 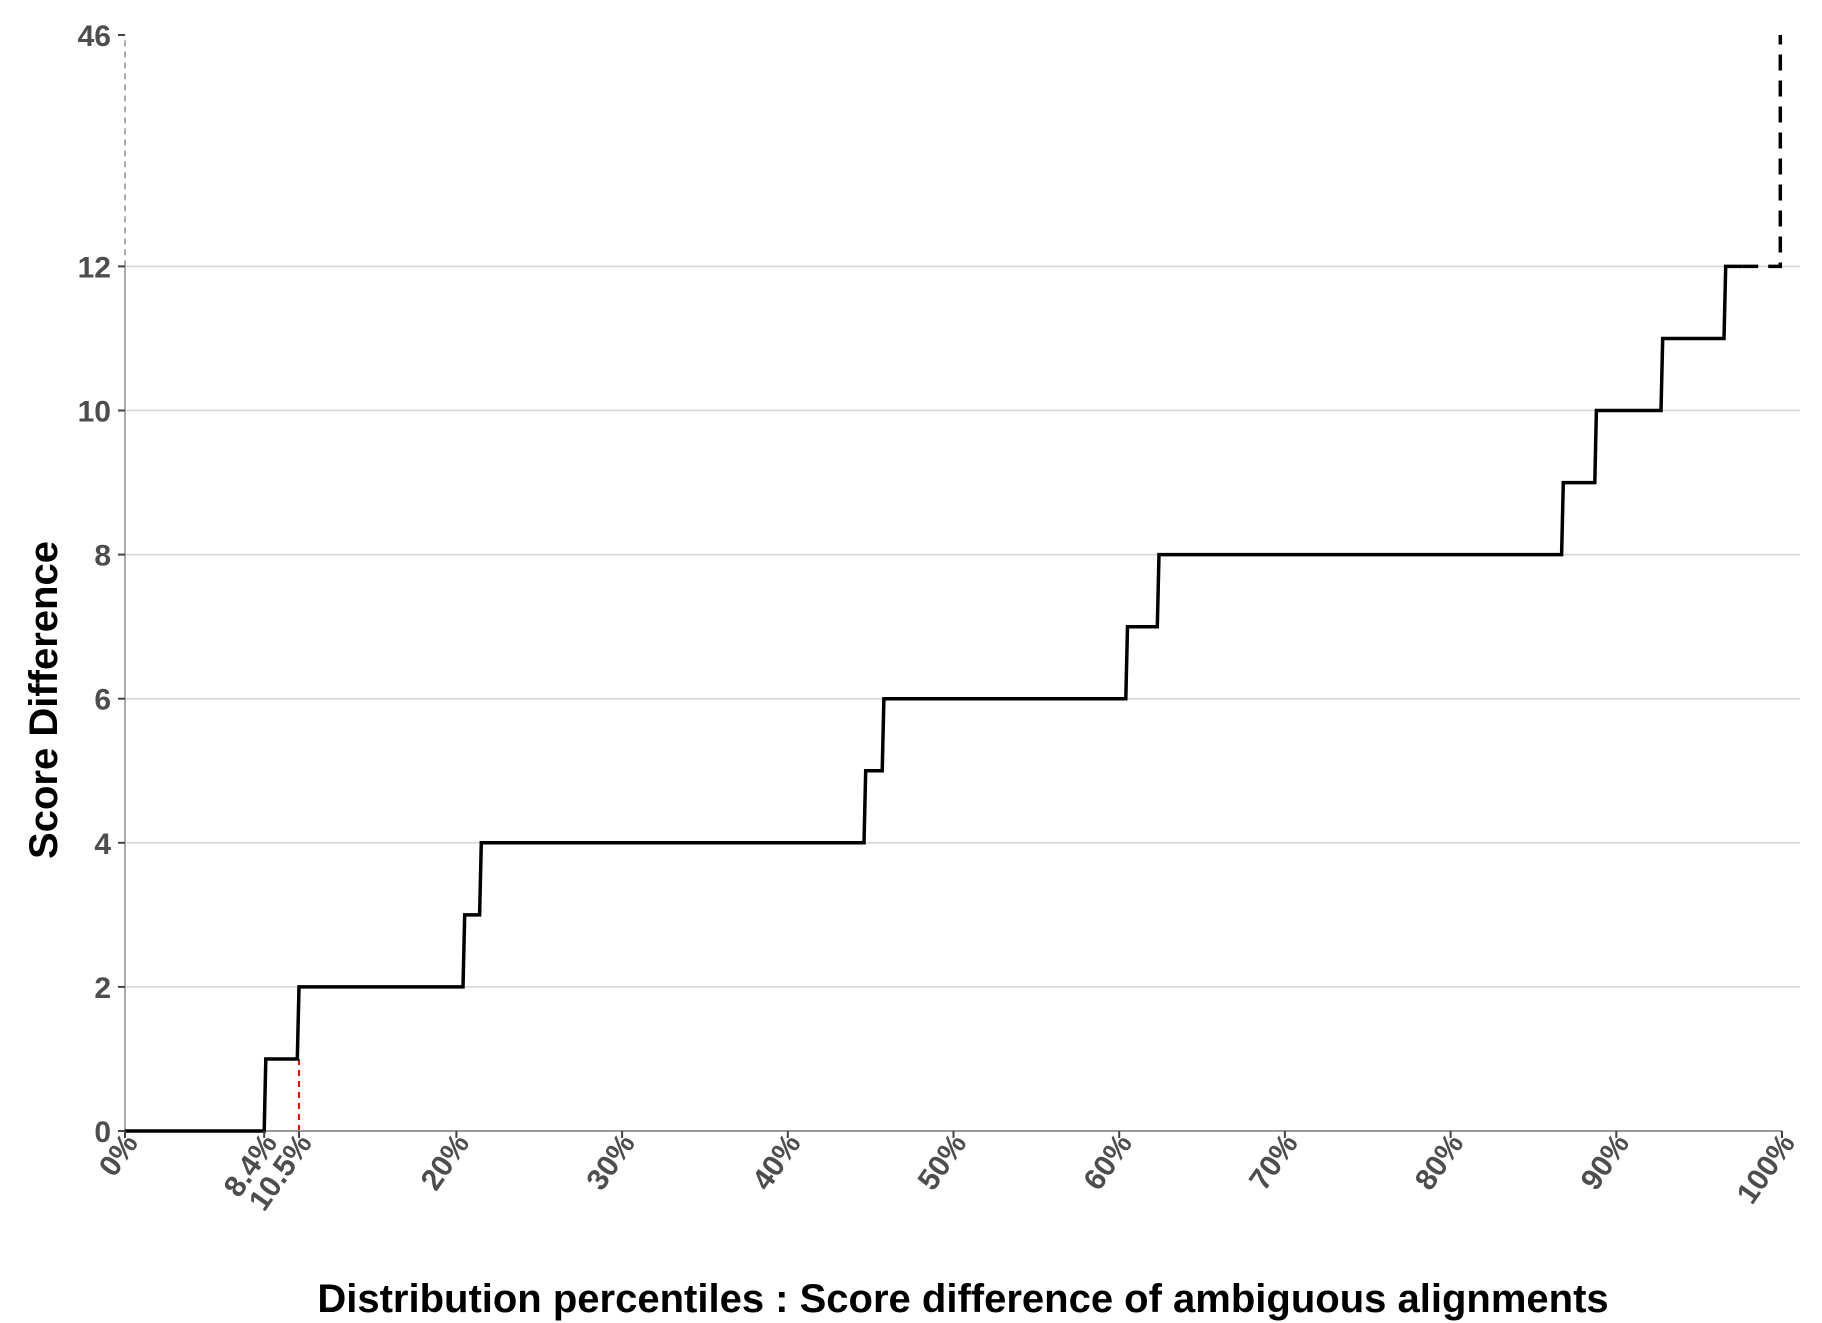 I want to click on y-tick-label-8: 8, so click(x=102, y=556).